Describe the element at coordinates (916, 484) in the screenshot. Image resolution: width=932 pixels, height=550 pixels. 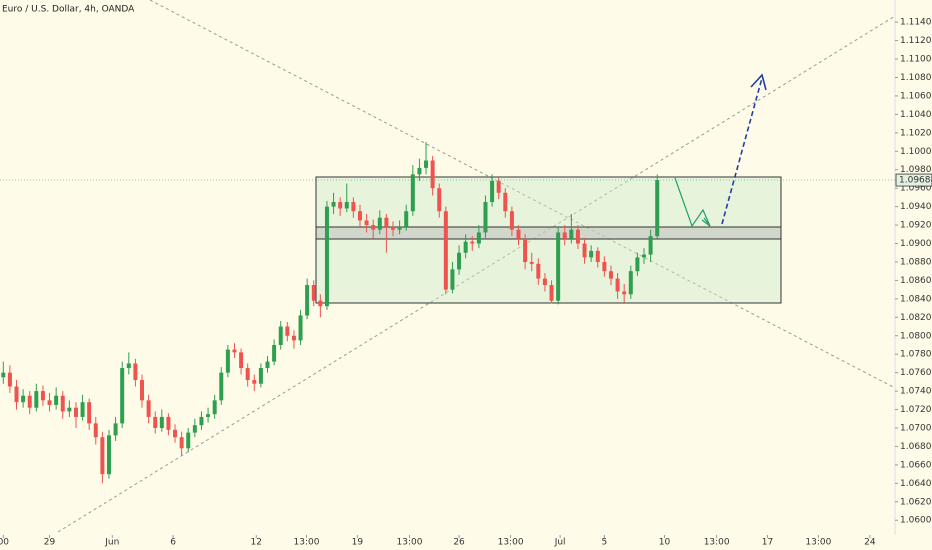
I see `y-tick-label: 1.06400` at that location.